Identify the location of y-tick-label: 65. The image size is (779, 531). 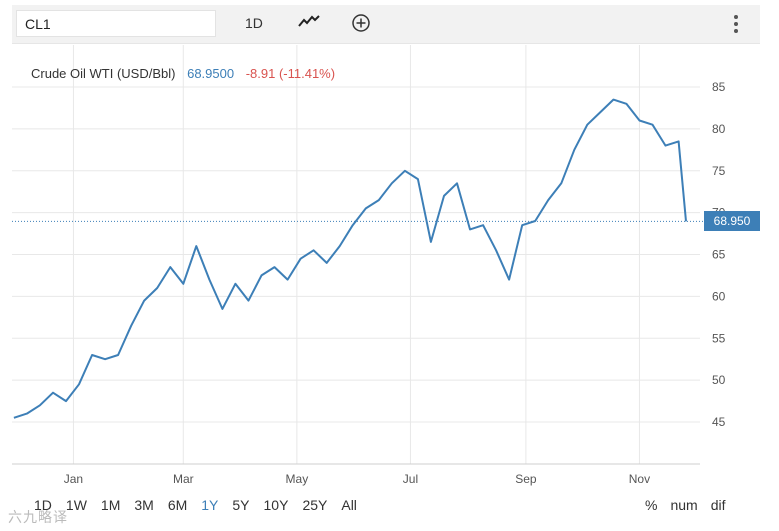
(719, 255).